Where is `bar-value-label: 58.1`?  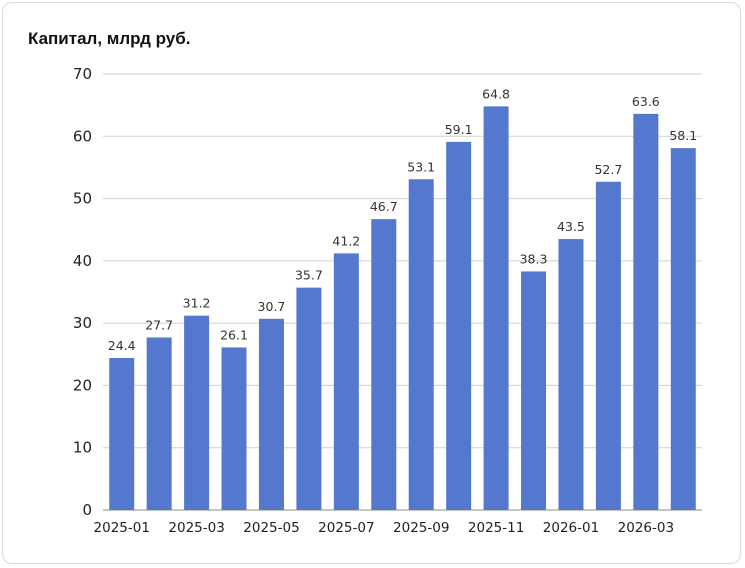 bar-value-label: 58.1 is located at coordinates (683, 135).